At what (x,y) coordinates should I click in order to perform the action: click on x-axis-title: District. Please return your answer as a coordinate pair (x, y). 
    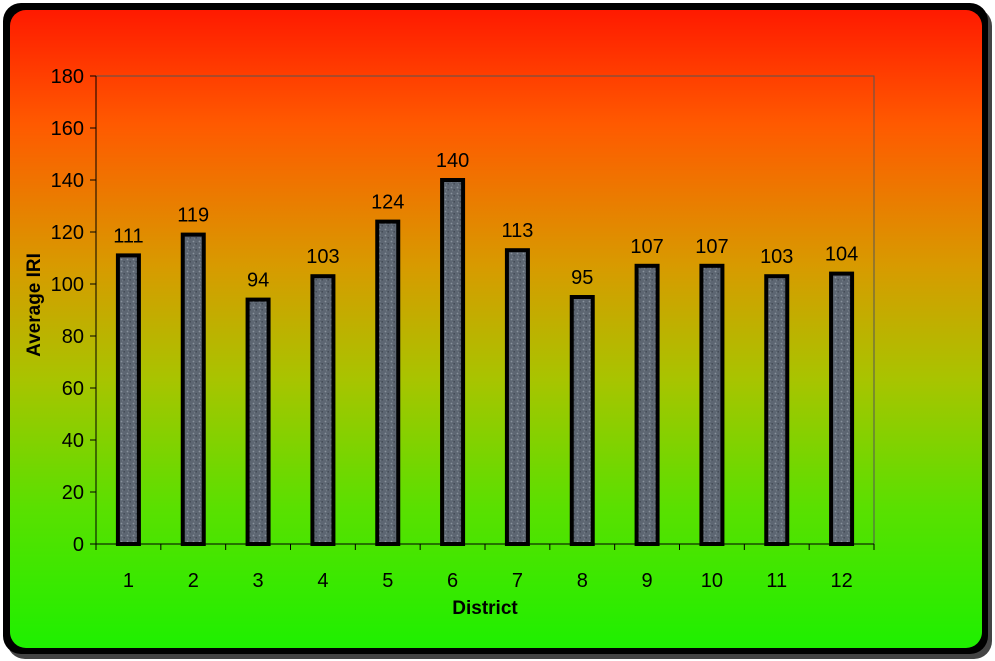
    Looking at the image, I should click on (485, 608).